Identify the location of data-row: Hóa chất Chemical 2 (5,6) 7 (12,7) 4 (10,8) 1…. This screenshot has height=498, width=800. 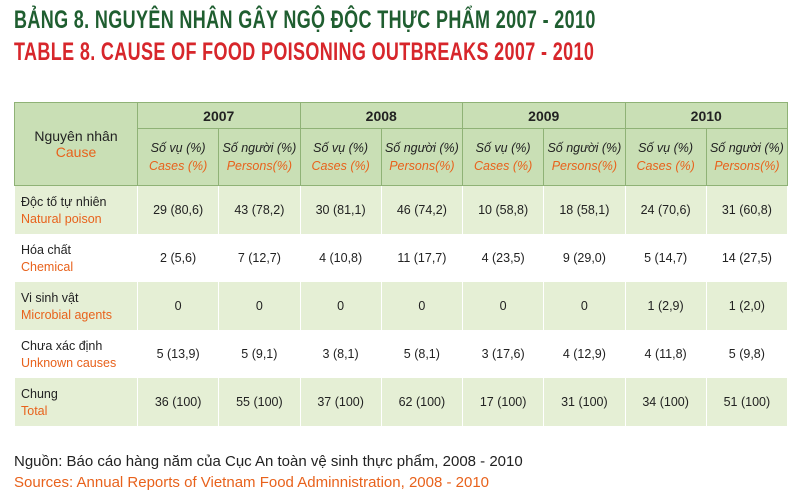
(401, 258).